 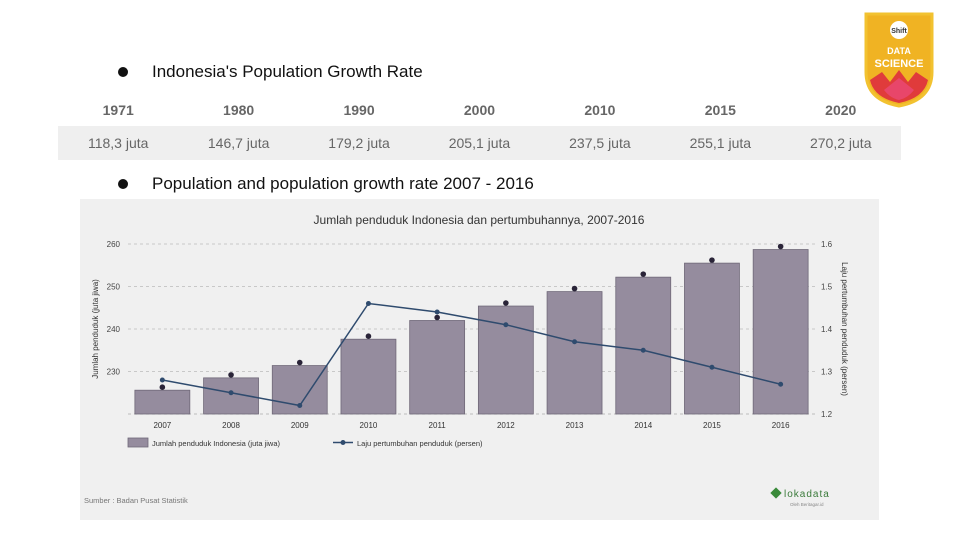 What do you see at coordinates (343, 442) in the screenshot?
I see `legend-line-point` at bounding box center [343, 442].